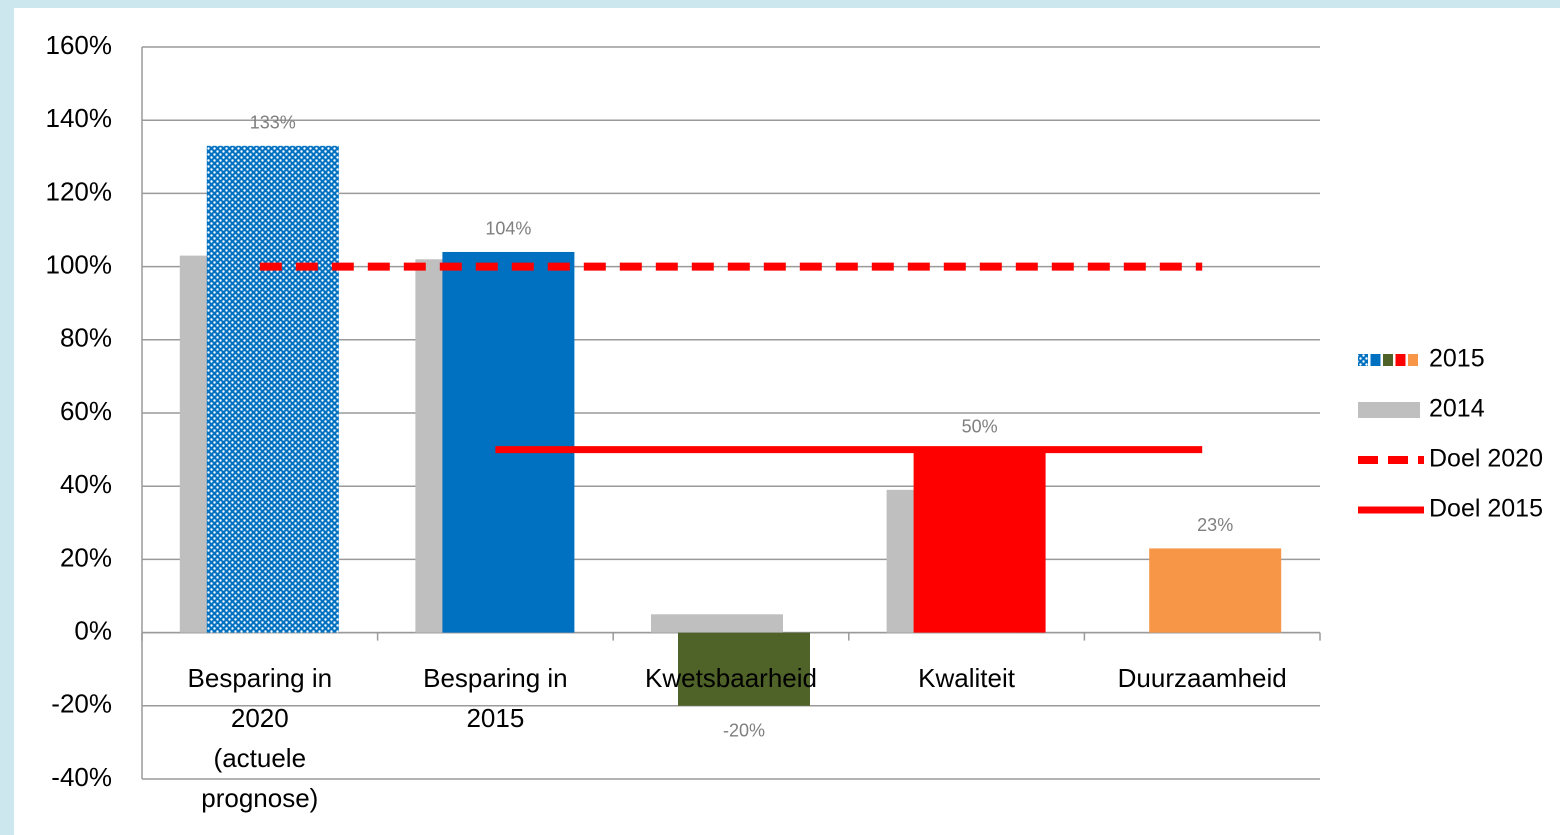  Describe the element at coordinates (81, 704) in the screenshot. I see `y-tick-label: -20%` at that location.